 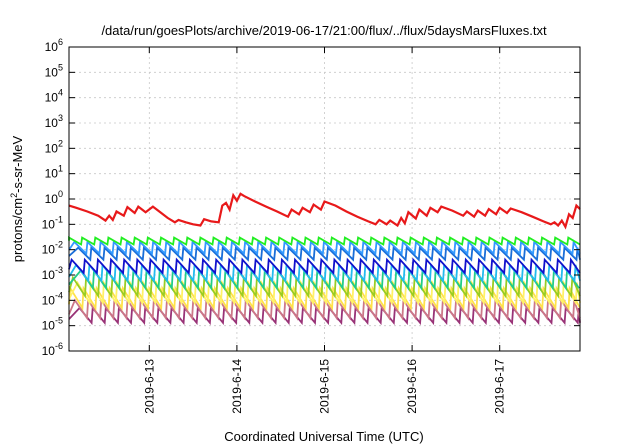 I want to click on y-tick-label: 10⁰, so click(x=54, y=197).